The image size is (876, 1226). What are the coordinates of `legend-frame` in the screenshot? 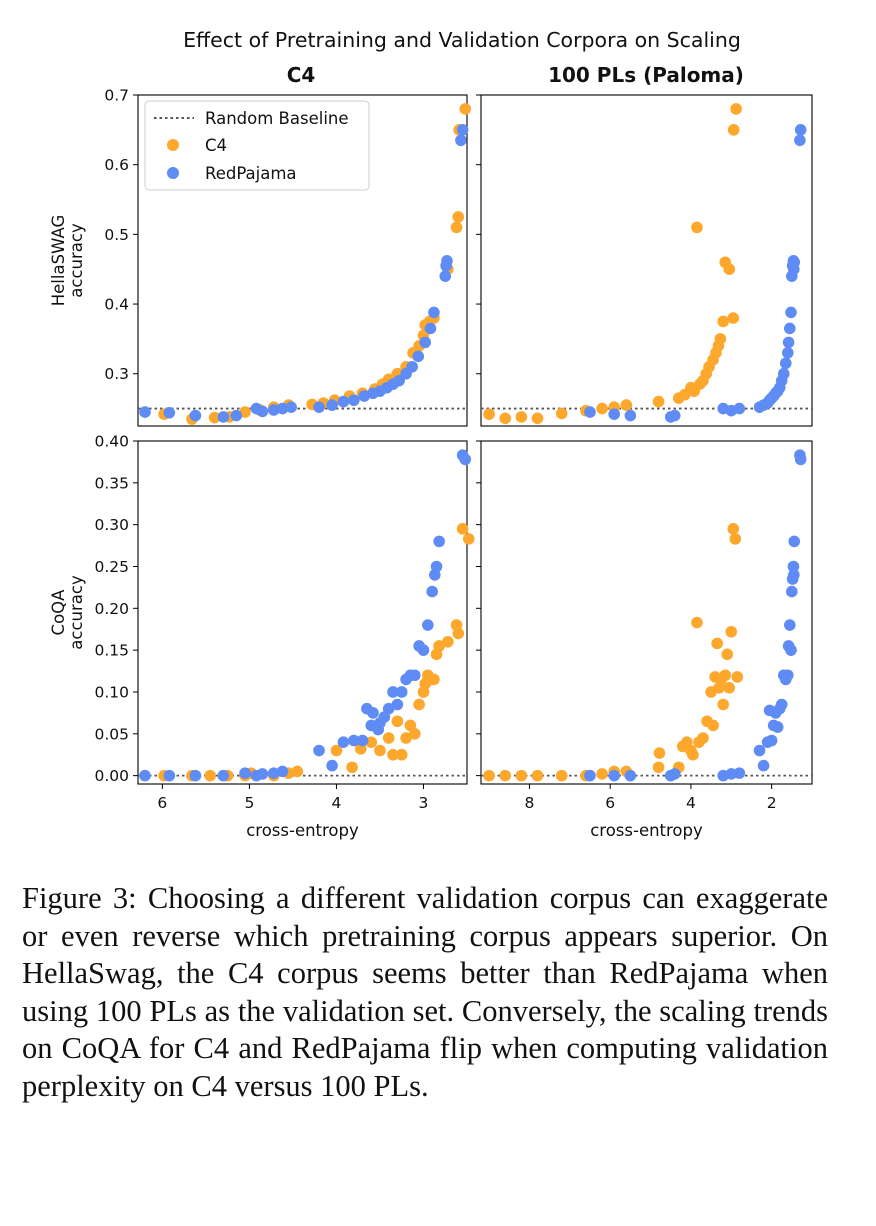 It's located at (257, 145).